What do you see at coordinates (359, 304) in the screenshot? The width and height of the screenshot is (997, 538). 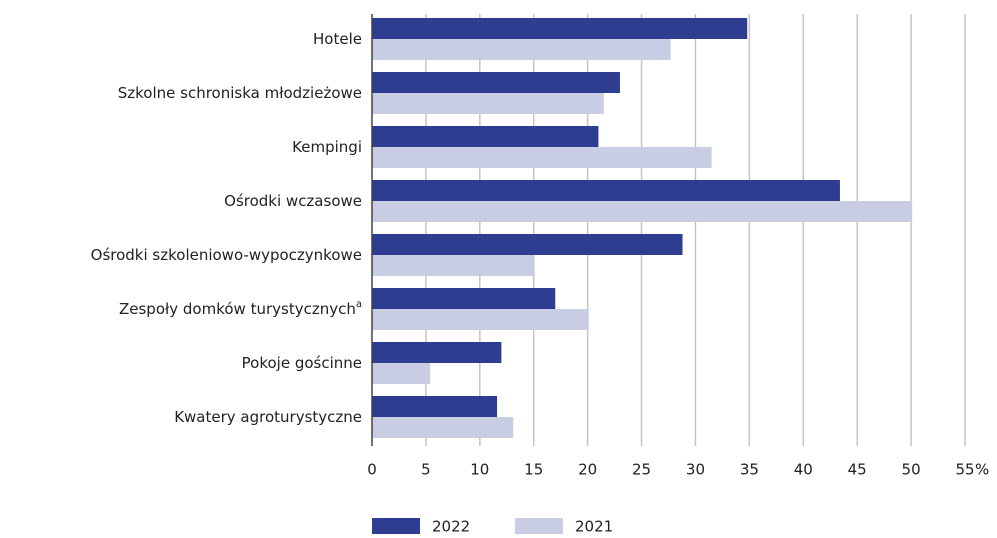 I see `footnote-mark: a` at bounding box center [359, 304].